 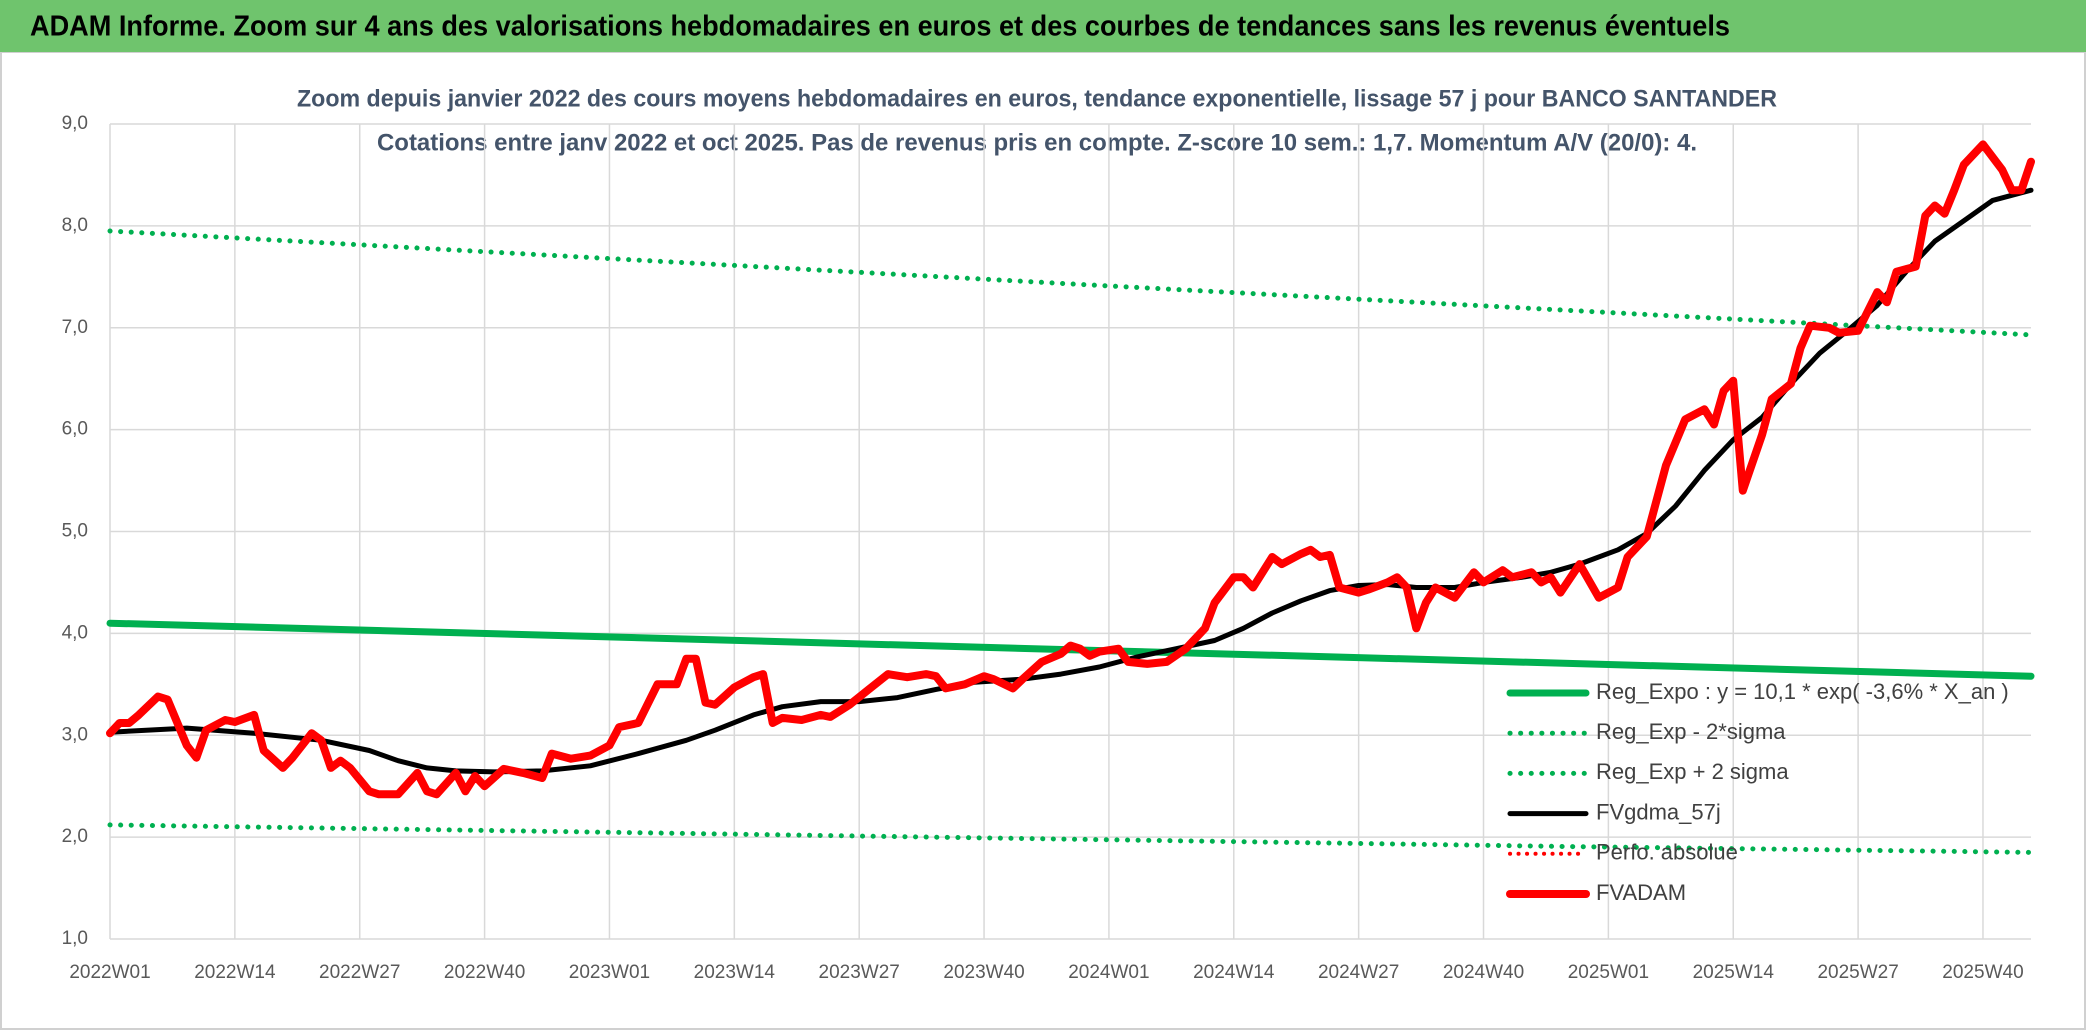 I want to click on y-tick-label: 1,0, so click(x=75, y=938).